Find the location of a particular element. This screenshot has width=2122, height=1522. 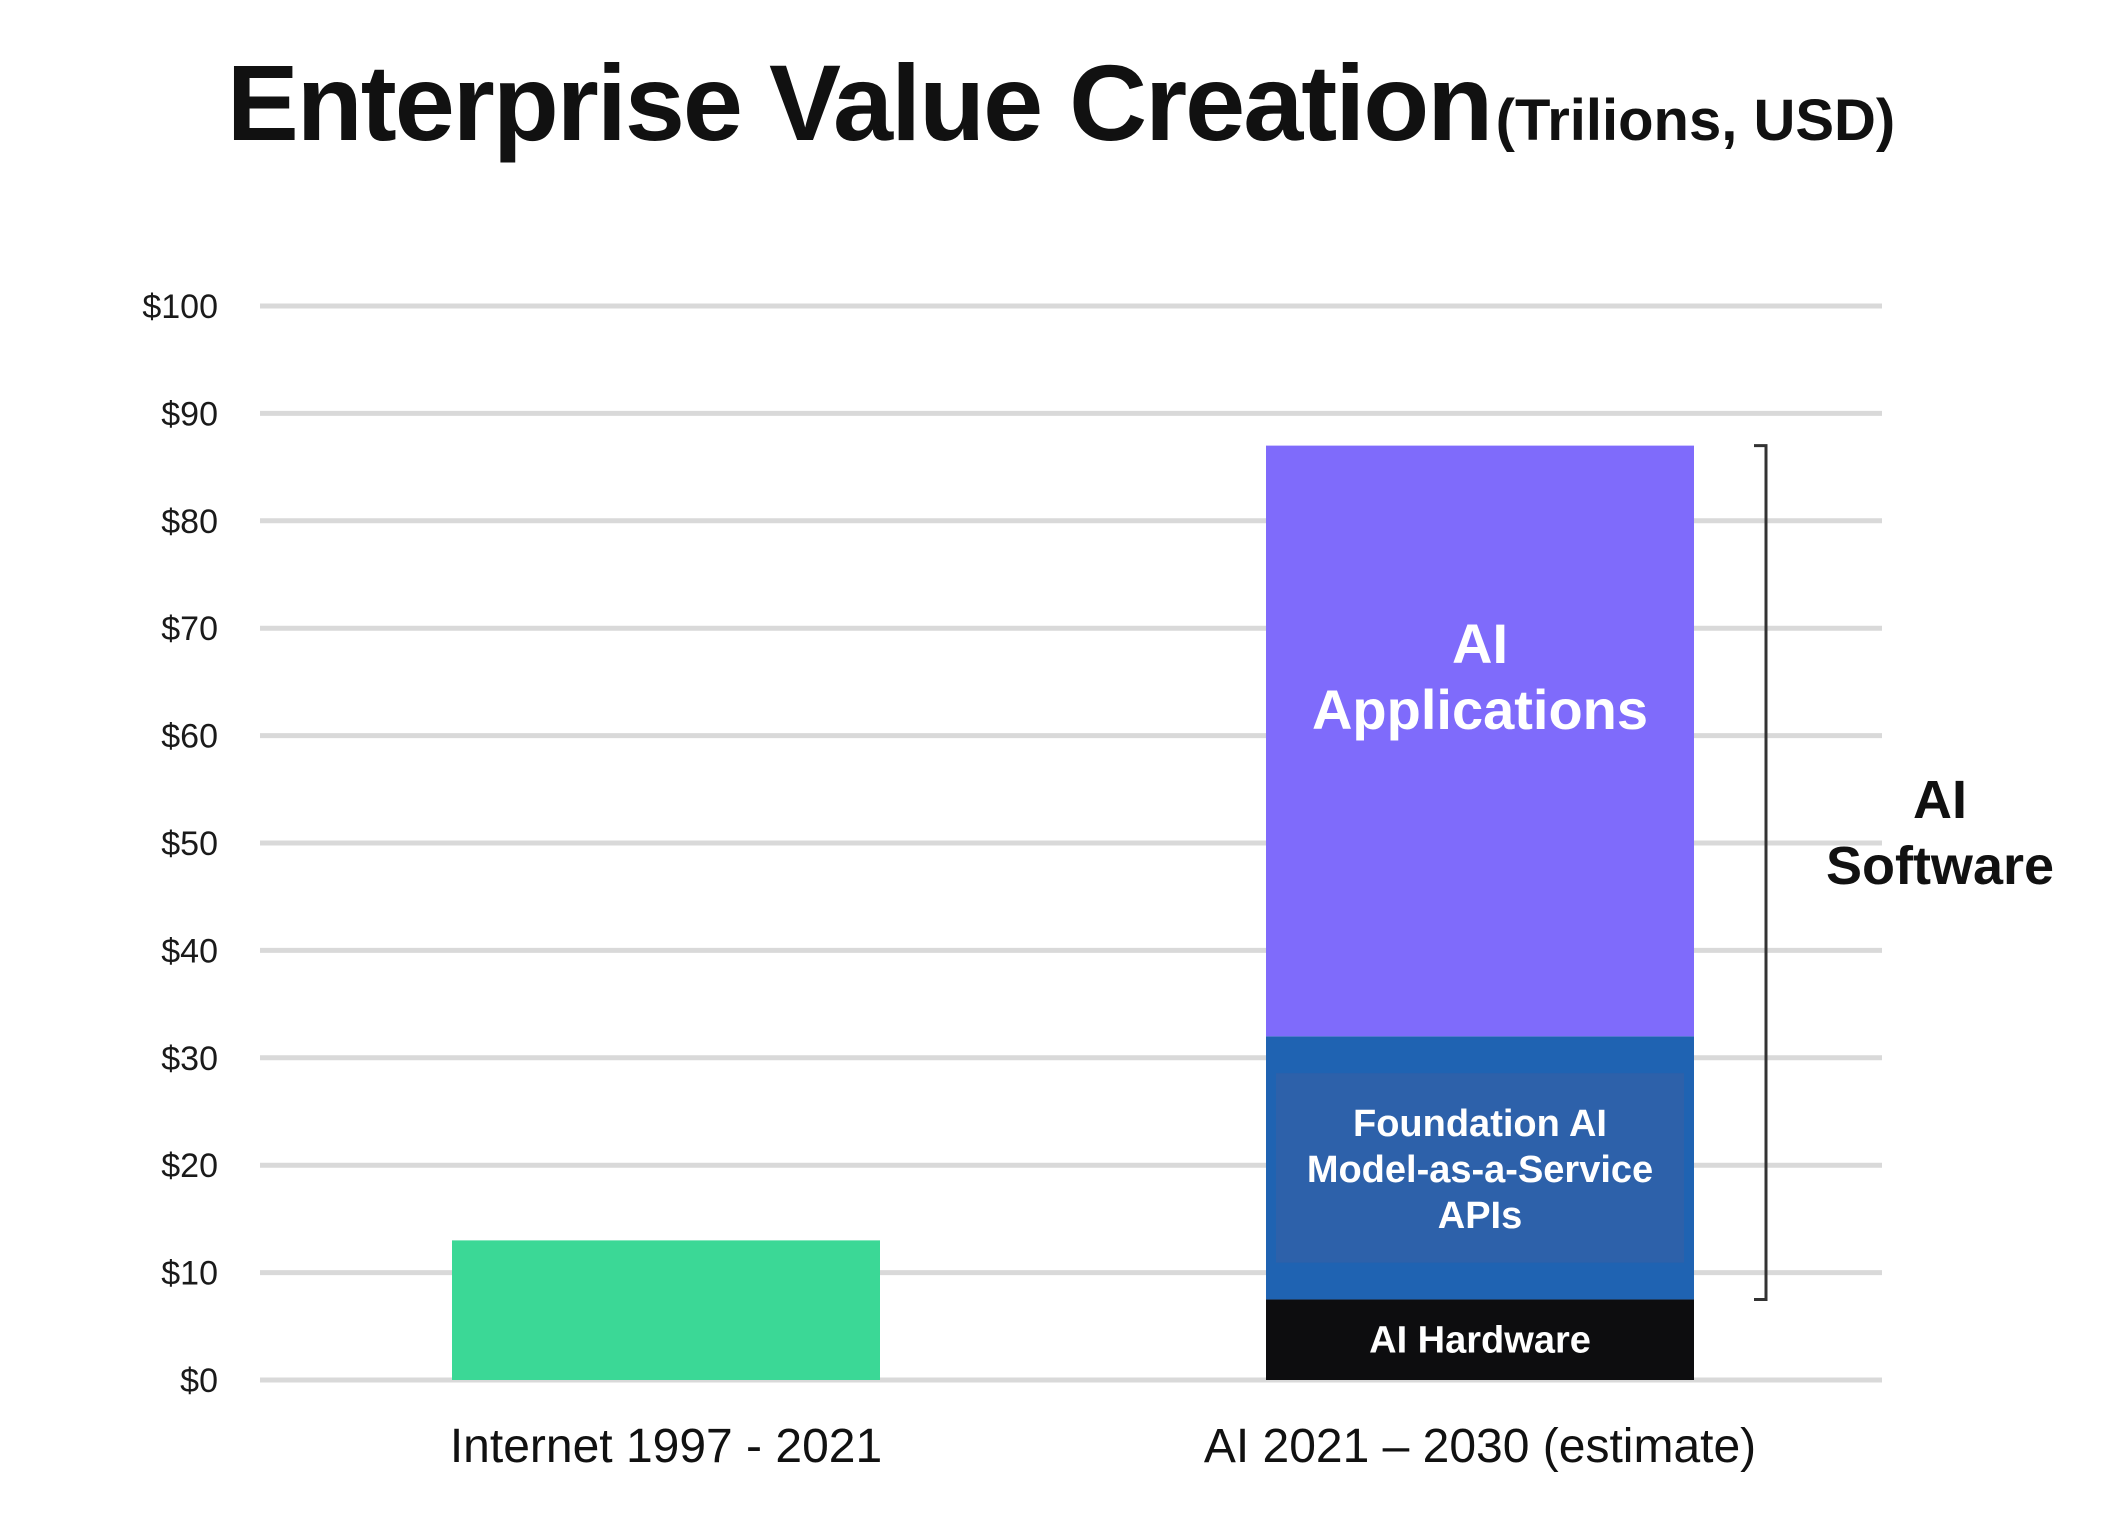

label-ai-applications-line: AI is located at coordinates (1480, 643).